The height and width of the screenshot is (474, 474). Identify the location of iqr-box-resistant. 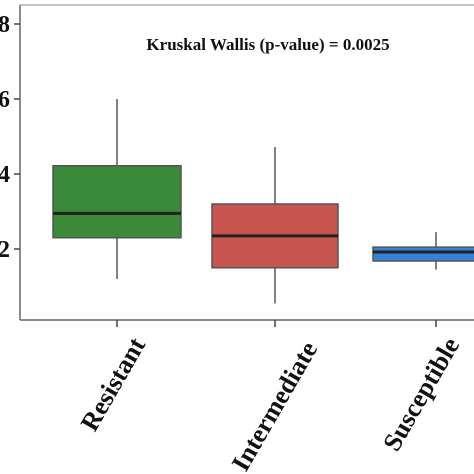
(117, 202).